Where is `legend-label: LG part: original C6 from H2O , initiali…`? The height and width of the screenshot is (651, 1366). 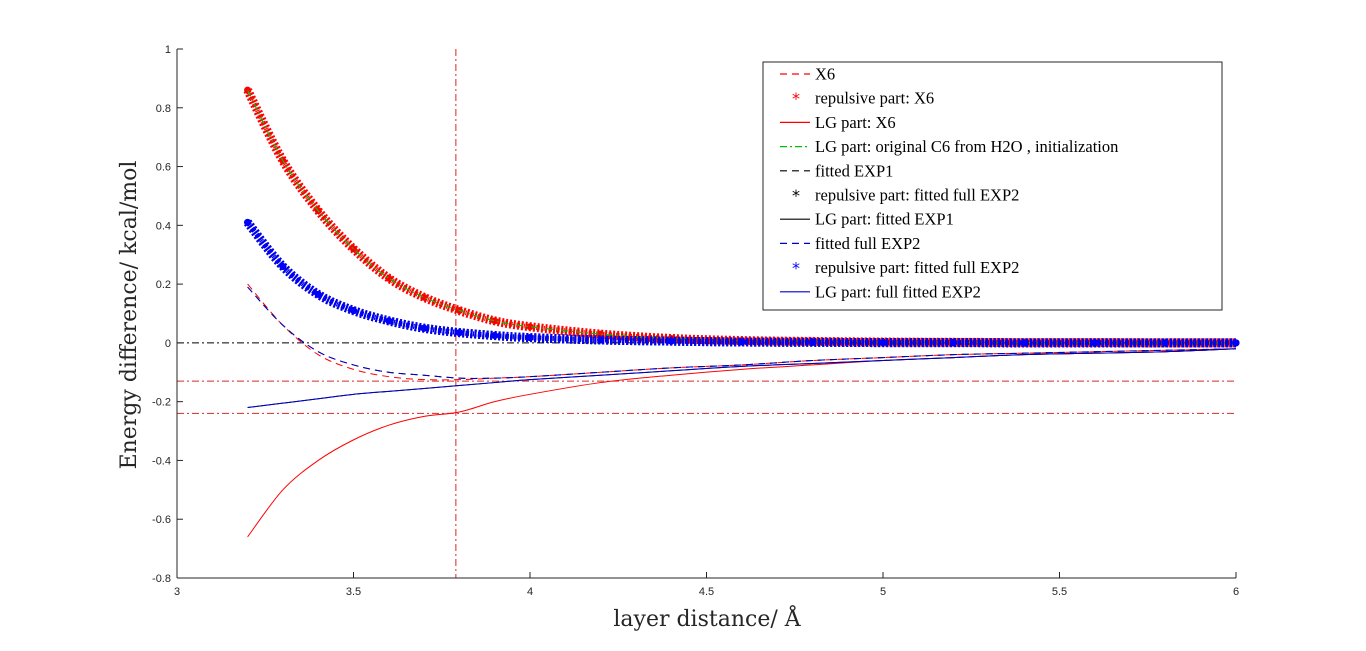 legend-label: LG part: original C6 from H2O , initiali… is located at coordinates (966, 146).